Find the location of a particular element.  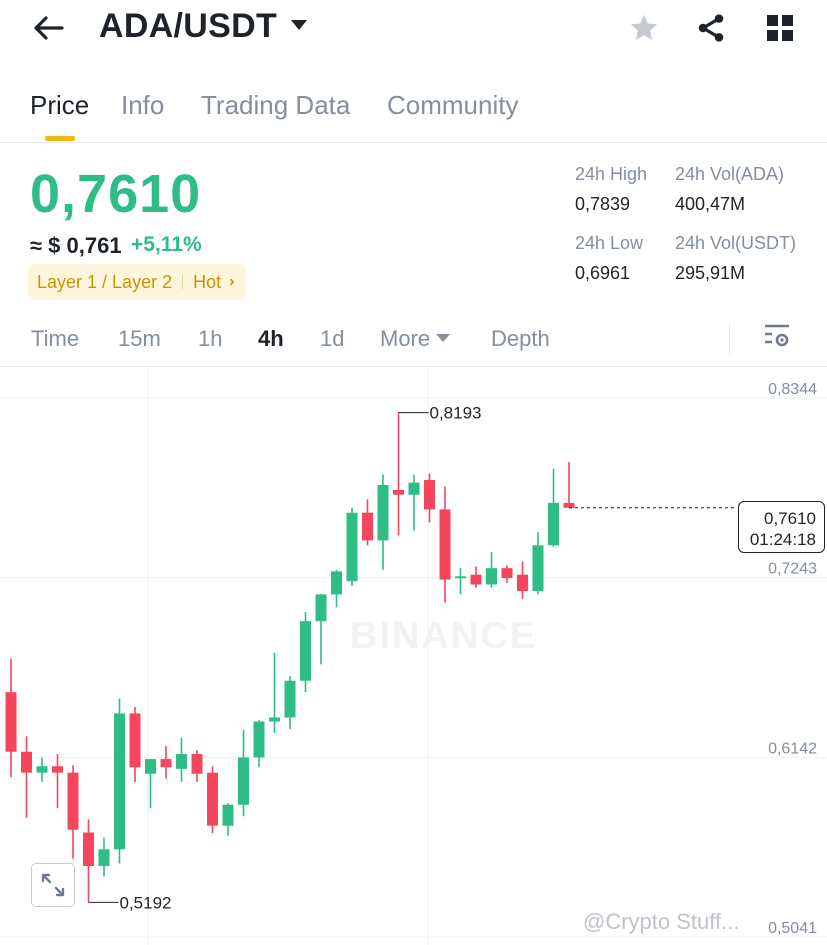

depth-tab: Depth is located at coordinates (520, 338).